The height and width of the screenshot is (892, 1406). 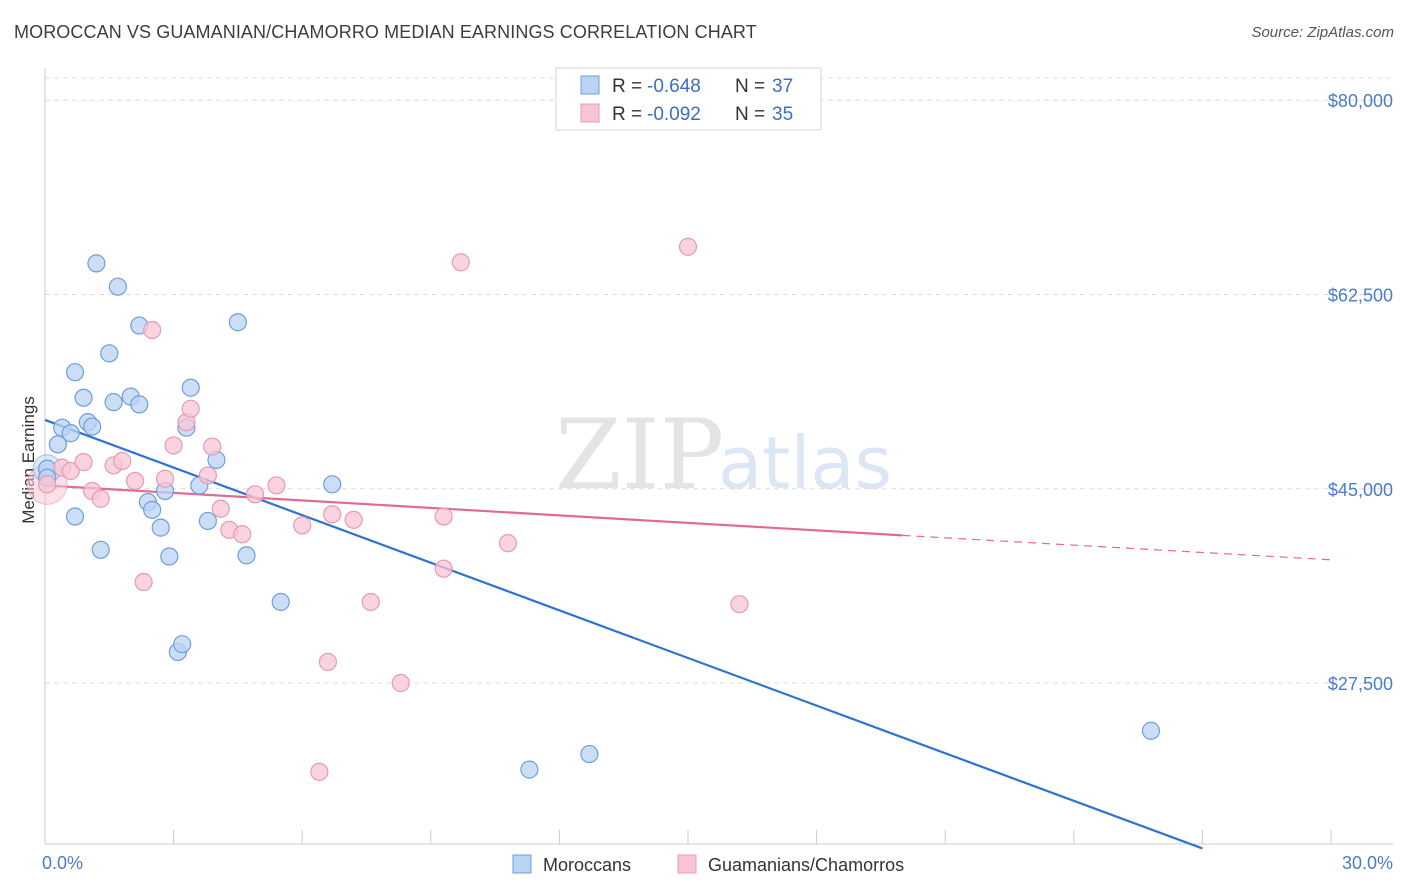 I want to click on series-legend-swatch-moroccans, so click(x=522, y=864).